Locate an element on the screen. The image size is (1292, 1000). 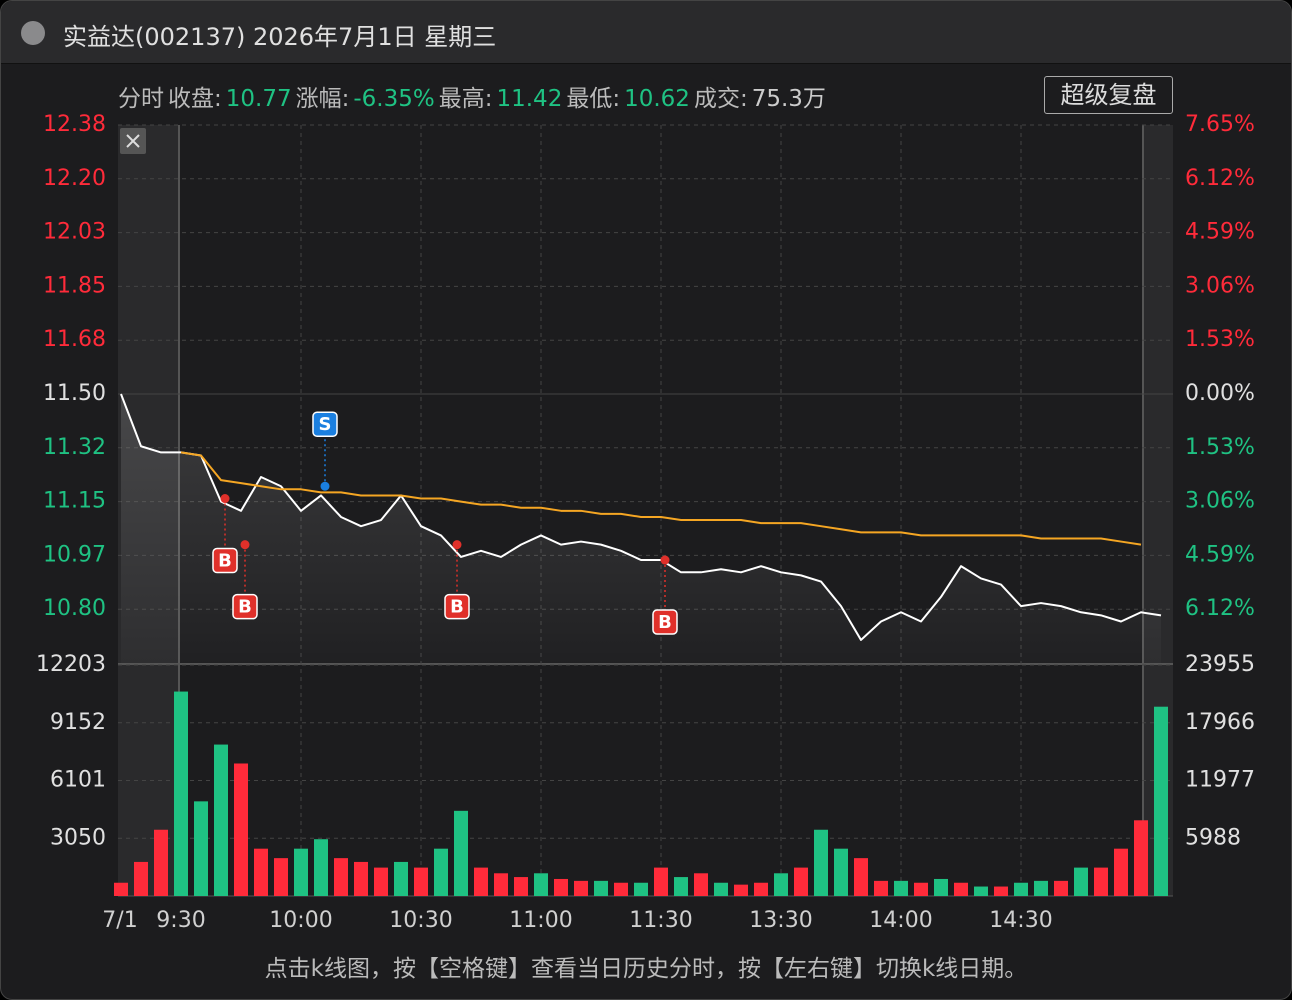
title-bar: 实益达(002137) 2026年7月1日 星期三 is located at coordinates (646, 32).